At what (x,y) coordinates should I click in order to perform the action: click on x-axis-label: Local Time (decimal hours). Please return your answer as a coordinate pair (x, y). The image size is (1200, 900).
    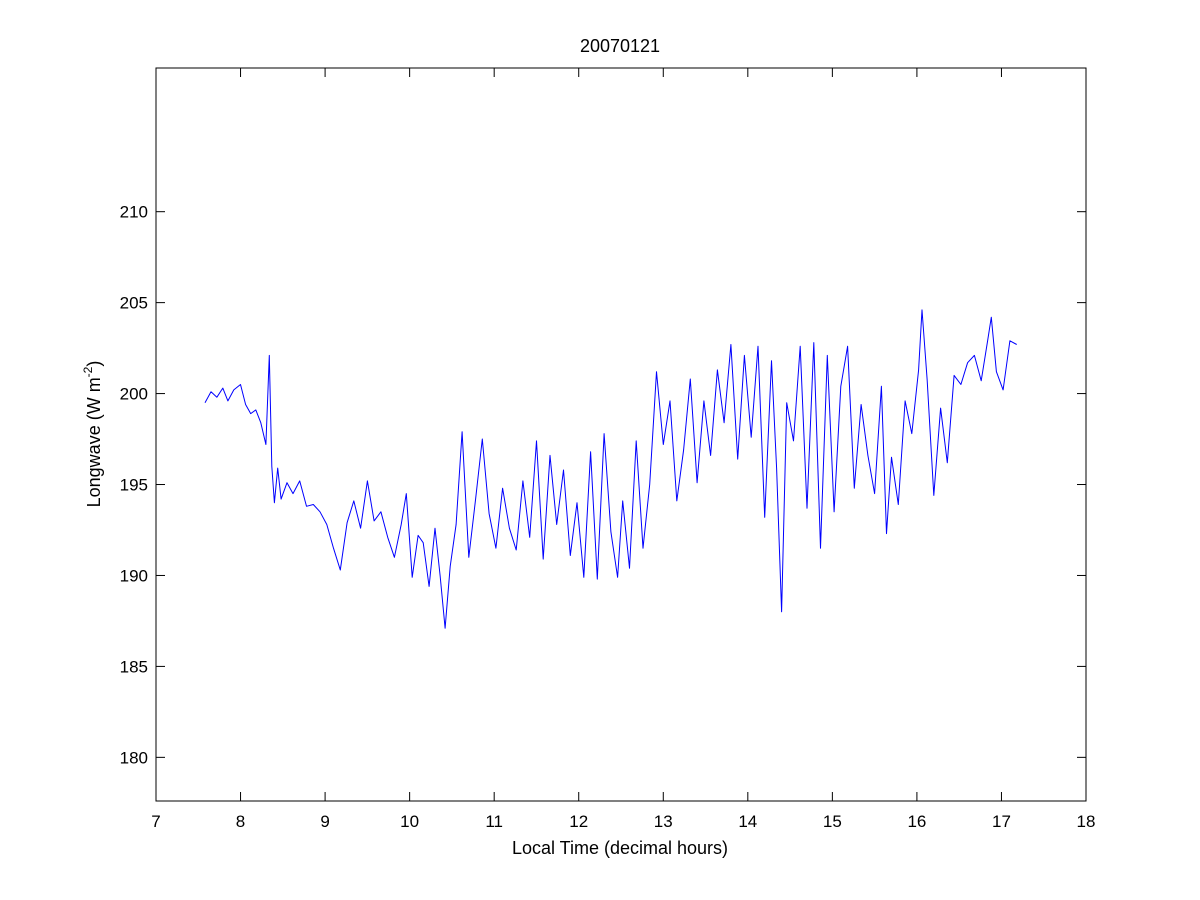
    Looking at the image, I should click on (620, 848).